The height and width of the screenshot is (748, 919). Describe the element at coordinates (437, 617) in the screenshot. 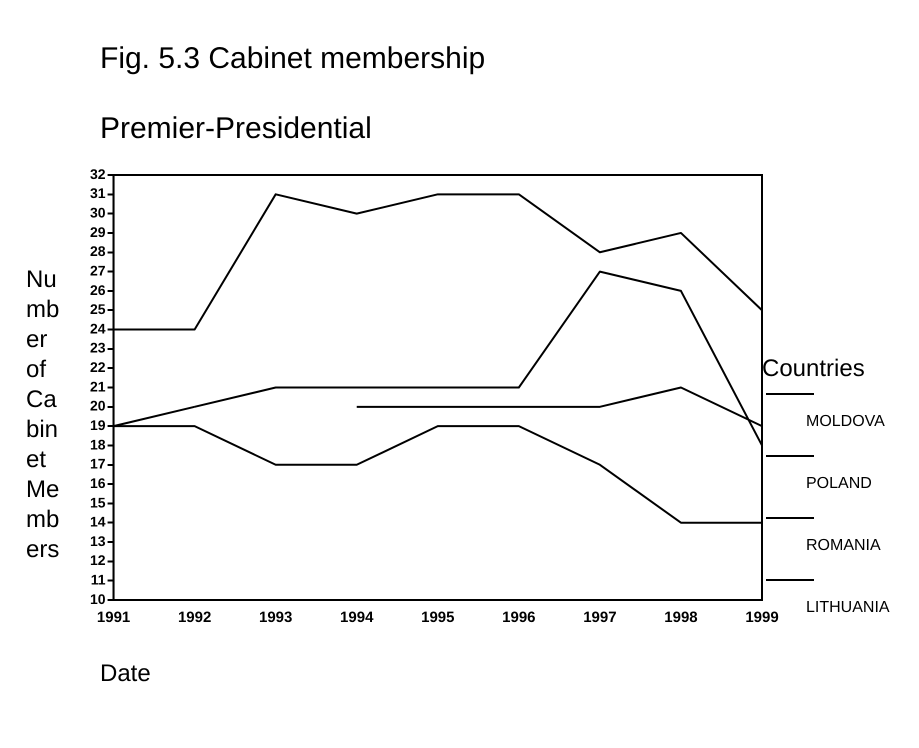

I see `x-tick-label: 1995` at that location.